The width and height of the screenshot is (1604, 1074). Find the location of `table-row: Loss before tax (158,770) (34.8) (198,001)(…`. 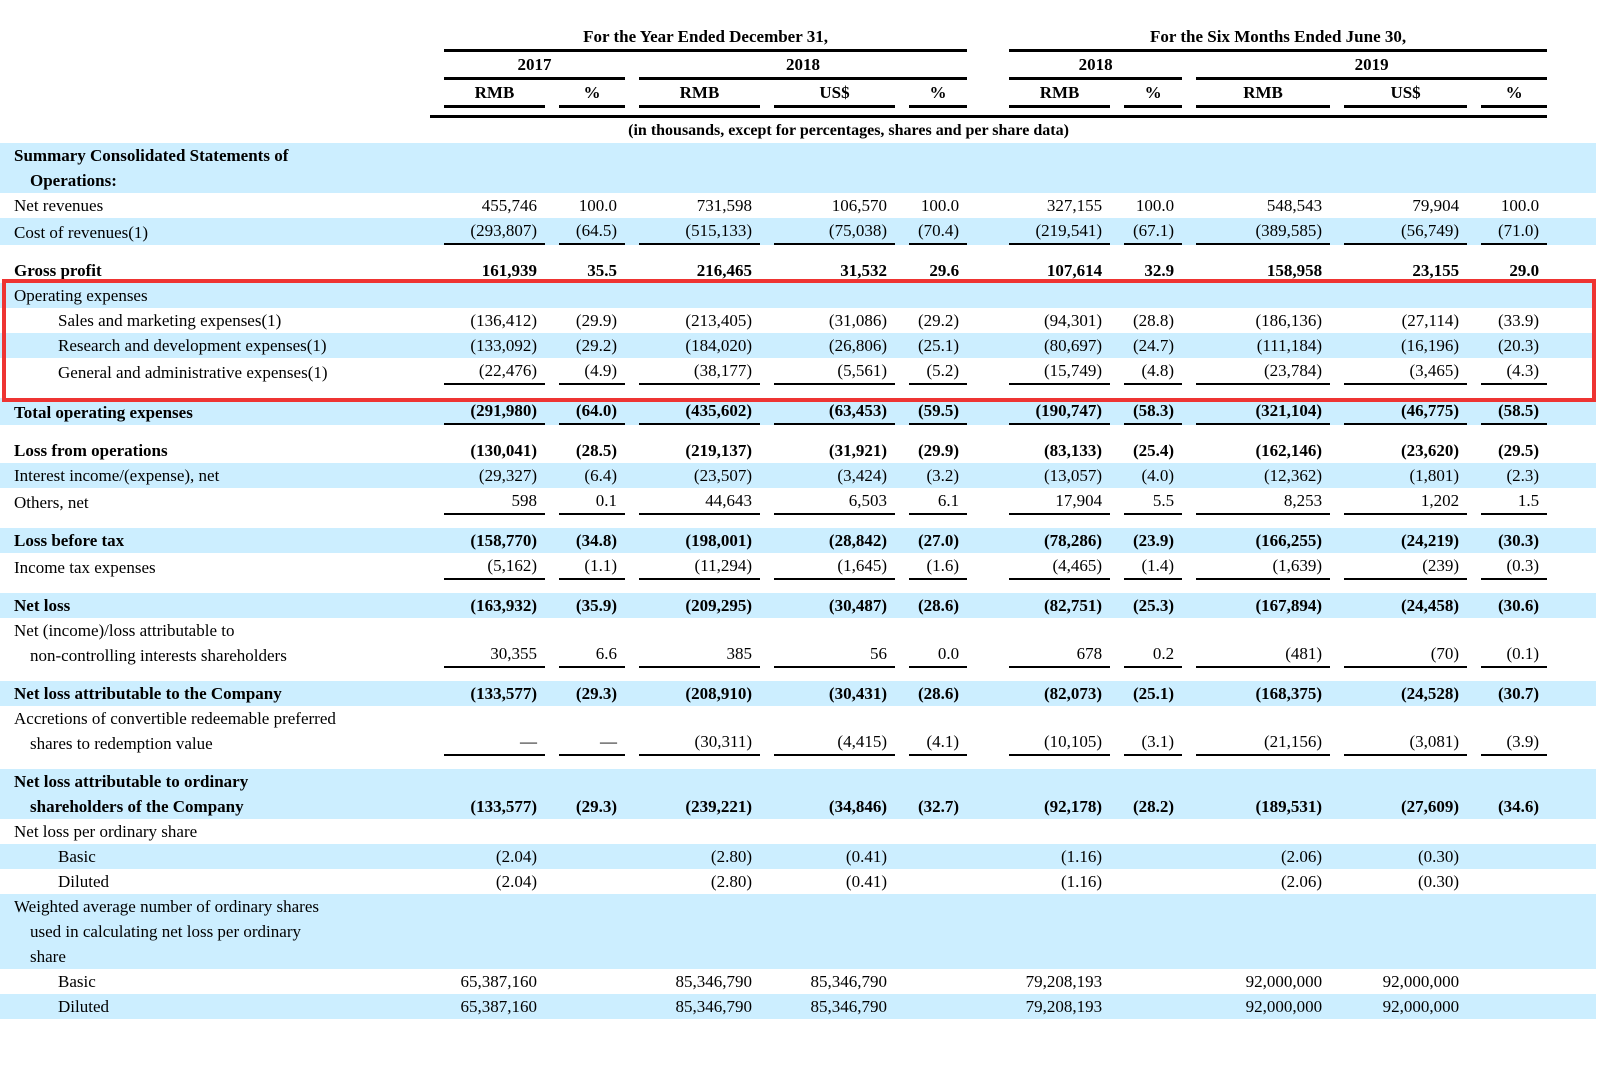

table-row: Loss before tax (158,770) (34.8) (198,001)(… is located at coordinates (798, 540).